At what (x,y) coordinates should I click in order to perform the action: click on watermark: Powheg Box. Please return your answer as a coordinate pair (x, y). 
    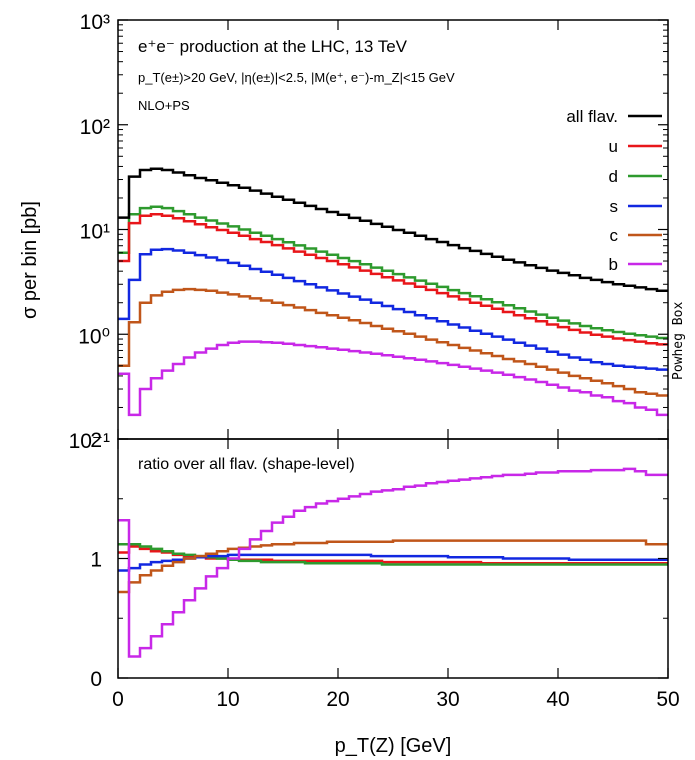
    Looking at the image, I should click on (678, 341).